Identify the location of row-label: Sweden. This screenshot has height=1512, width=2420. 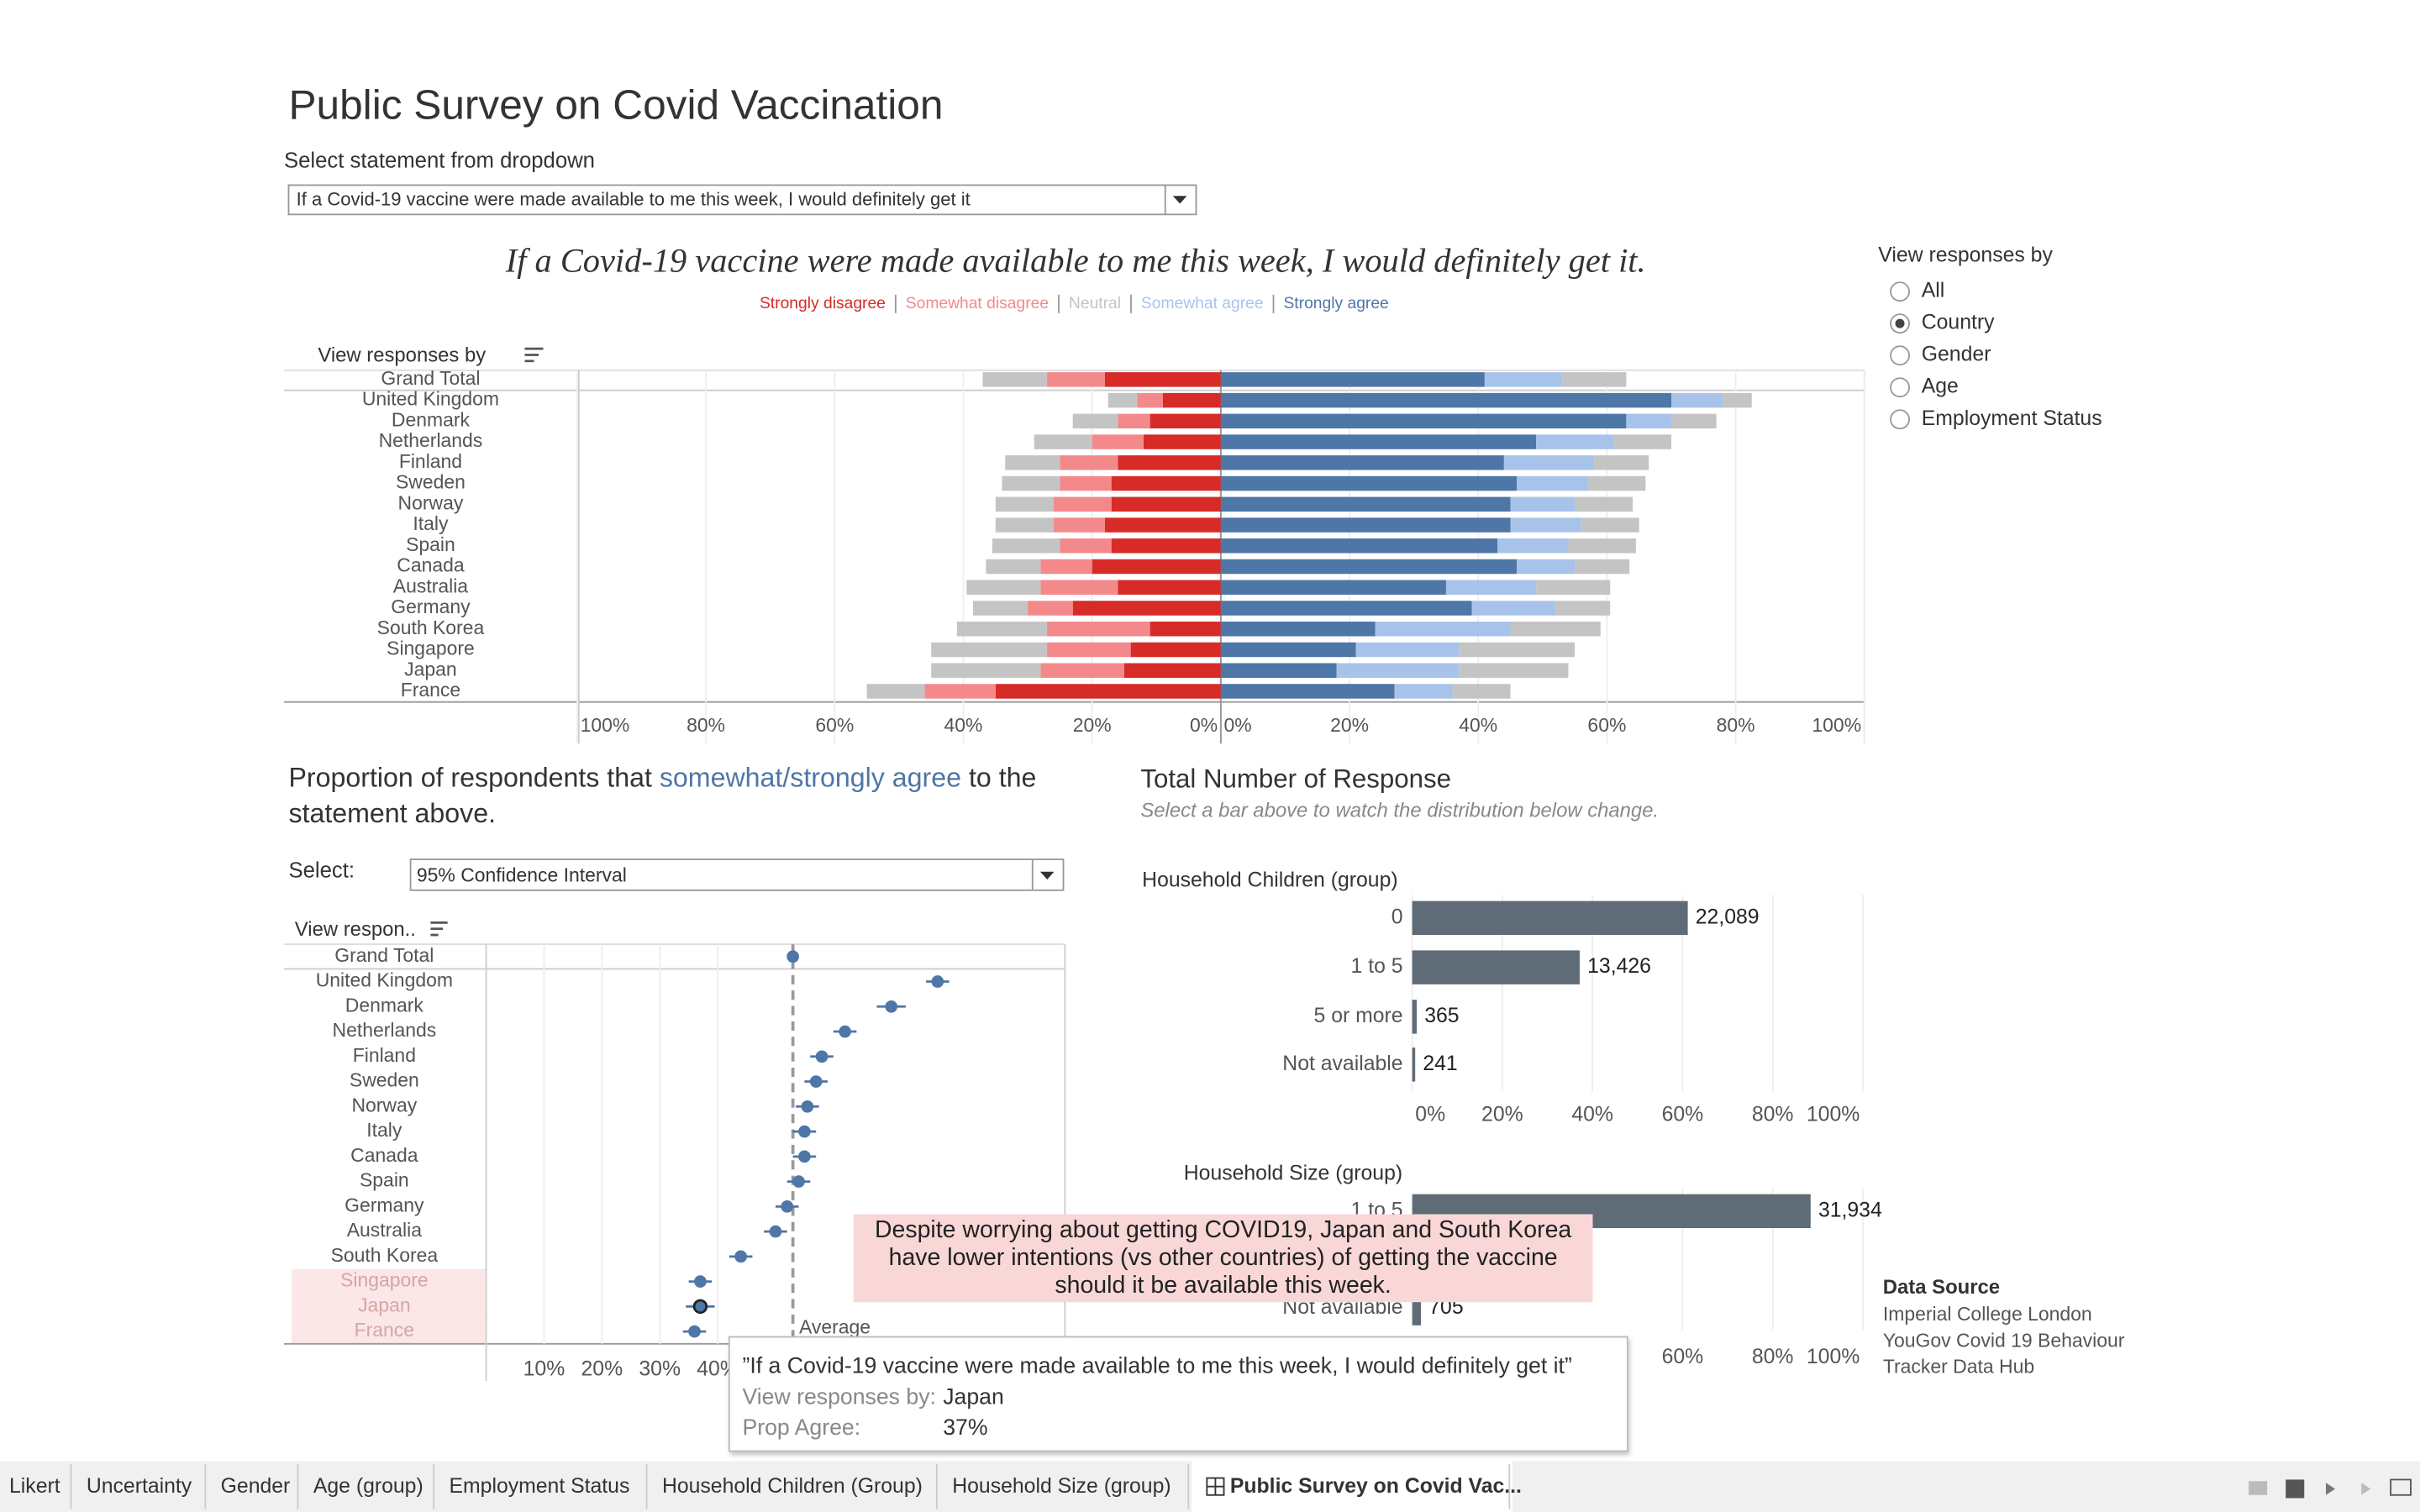
(431, 482).